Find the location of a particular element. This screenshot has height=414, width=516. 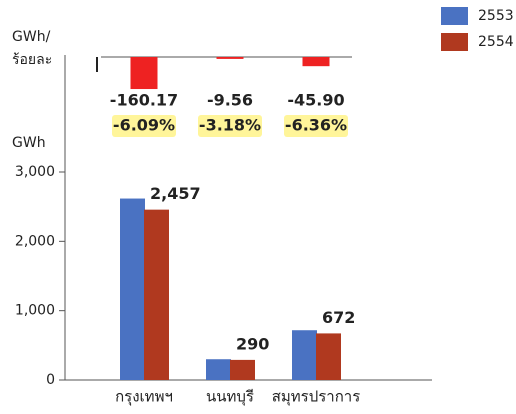

y-tick-label: 2,000 is located at coordinates (35, 241).